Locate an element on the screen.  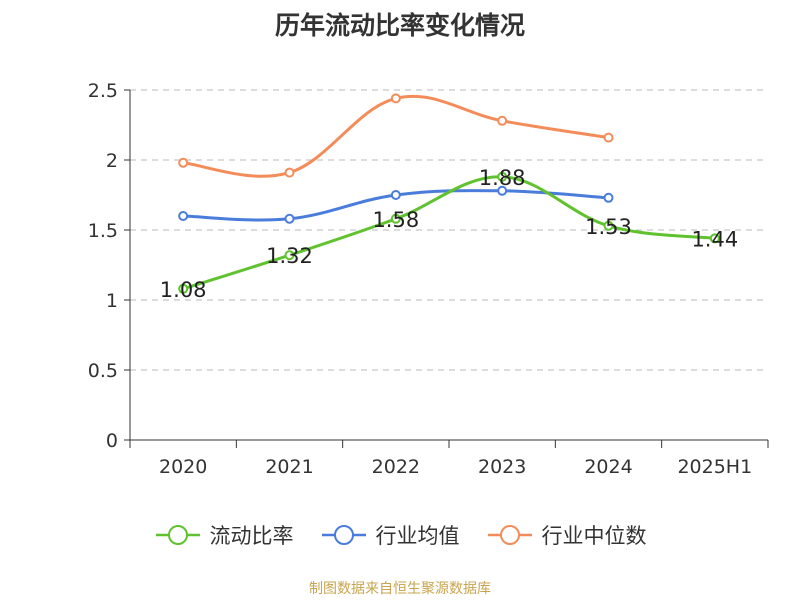
legend-item: 行业均值 is located at coordinates (390, 535).